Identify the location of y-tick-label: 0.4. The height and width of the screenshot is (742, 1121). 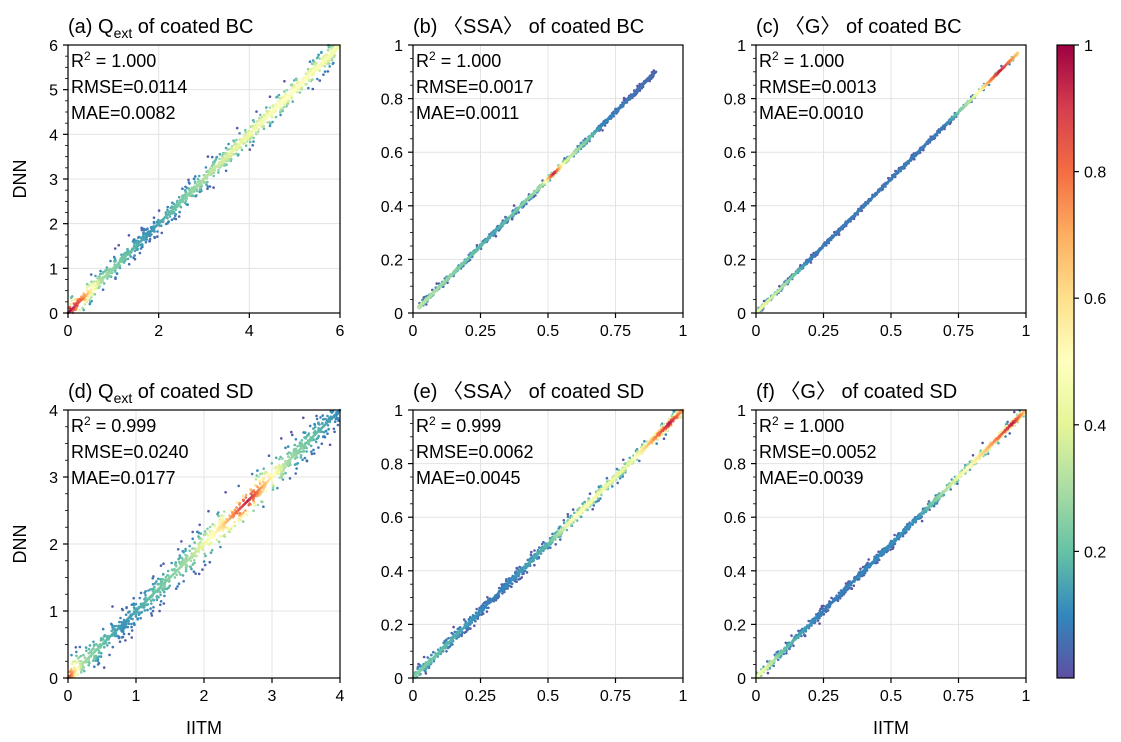
(392, 207).